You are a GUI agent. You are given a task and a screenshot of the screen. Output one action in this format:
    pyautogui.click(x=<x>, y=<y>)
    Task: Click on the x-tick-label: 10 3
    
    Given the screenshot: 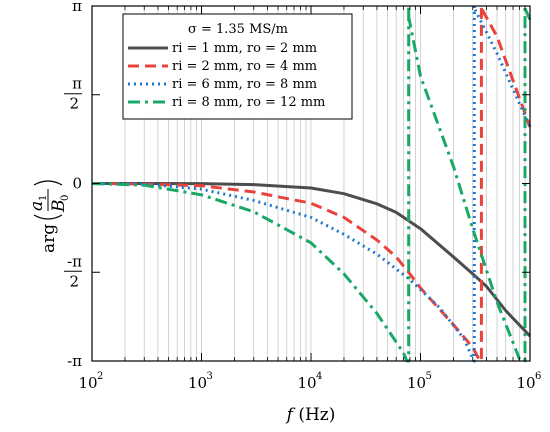 What is the action you would take?
    pyautogui.click(x=200, y=381)
    